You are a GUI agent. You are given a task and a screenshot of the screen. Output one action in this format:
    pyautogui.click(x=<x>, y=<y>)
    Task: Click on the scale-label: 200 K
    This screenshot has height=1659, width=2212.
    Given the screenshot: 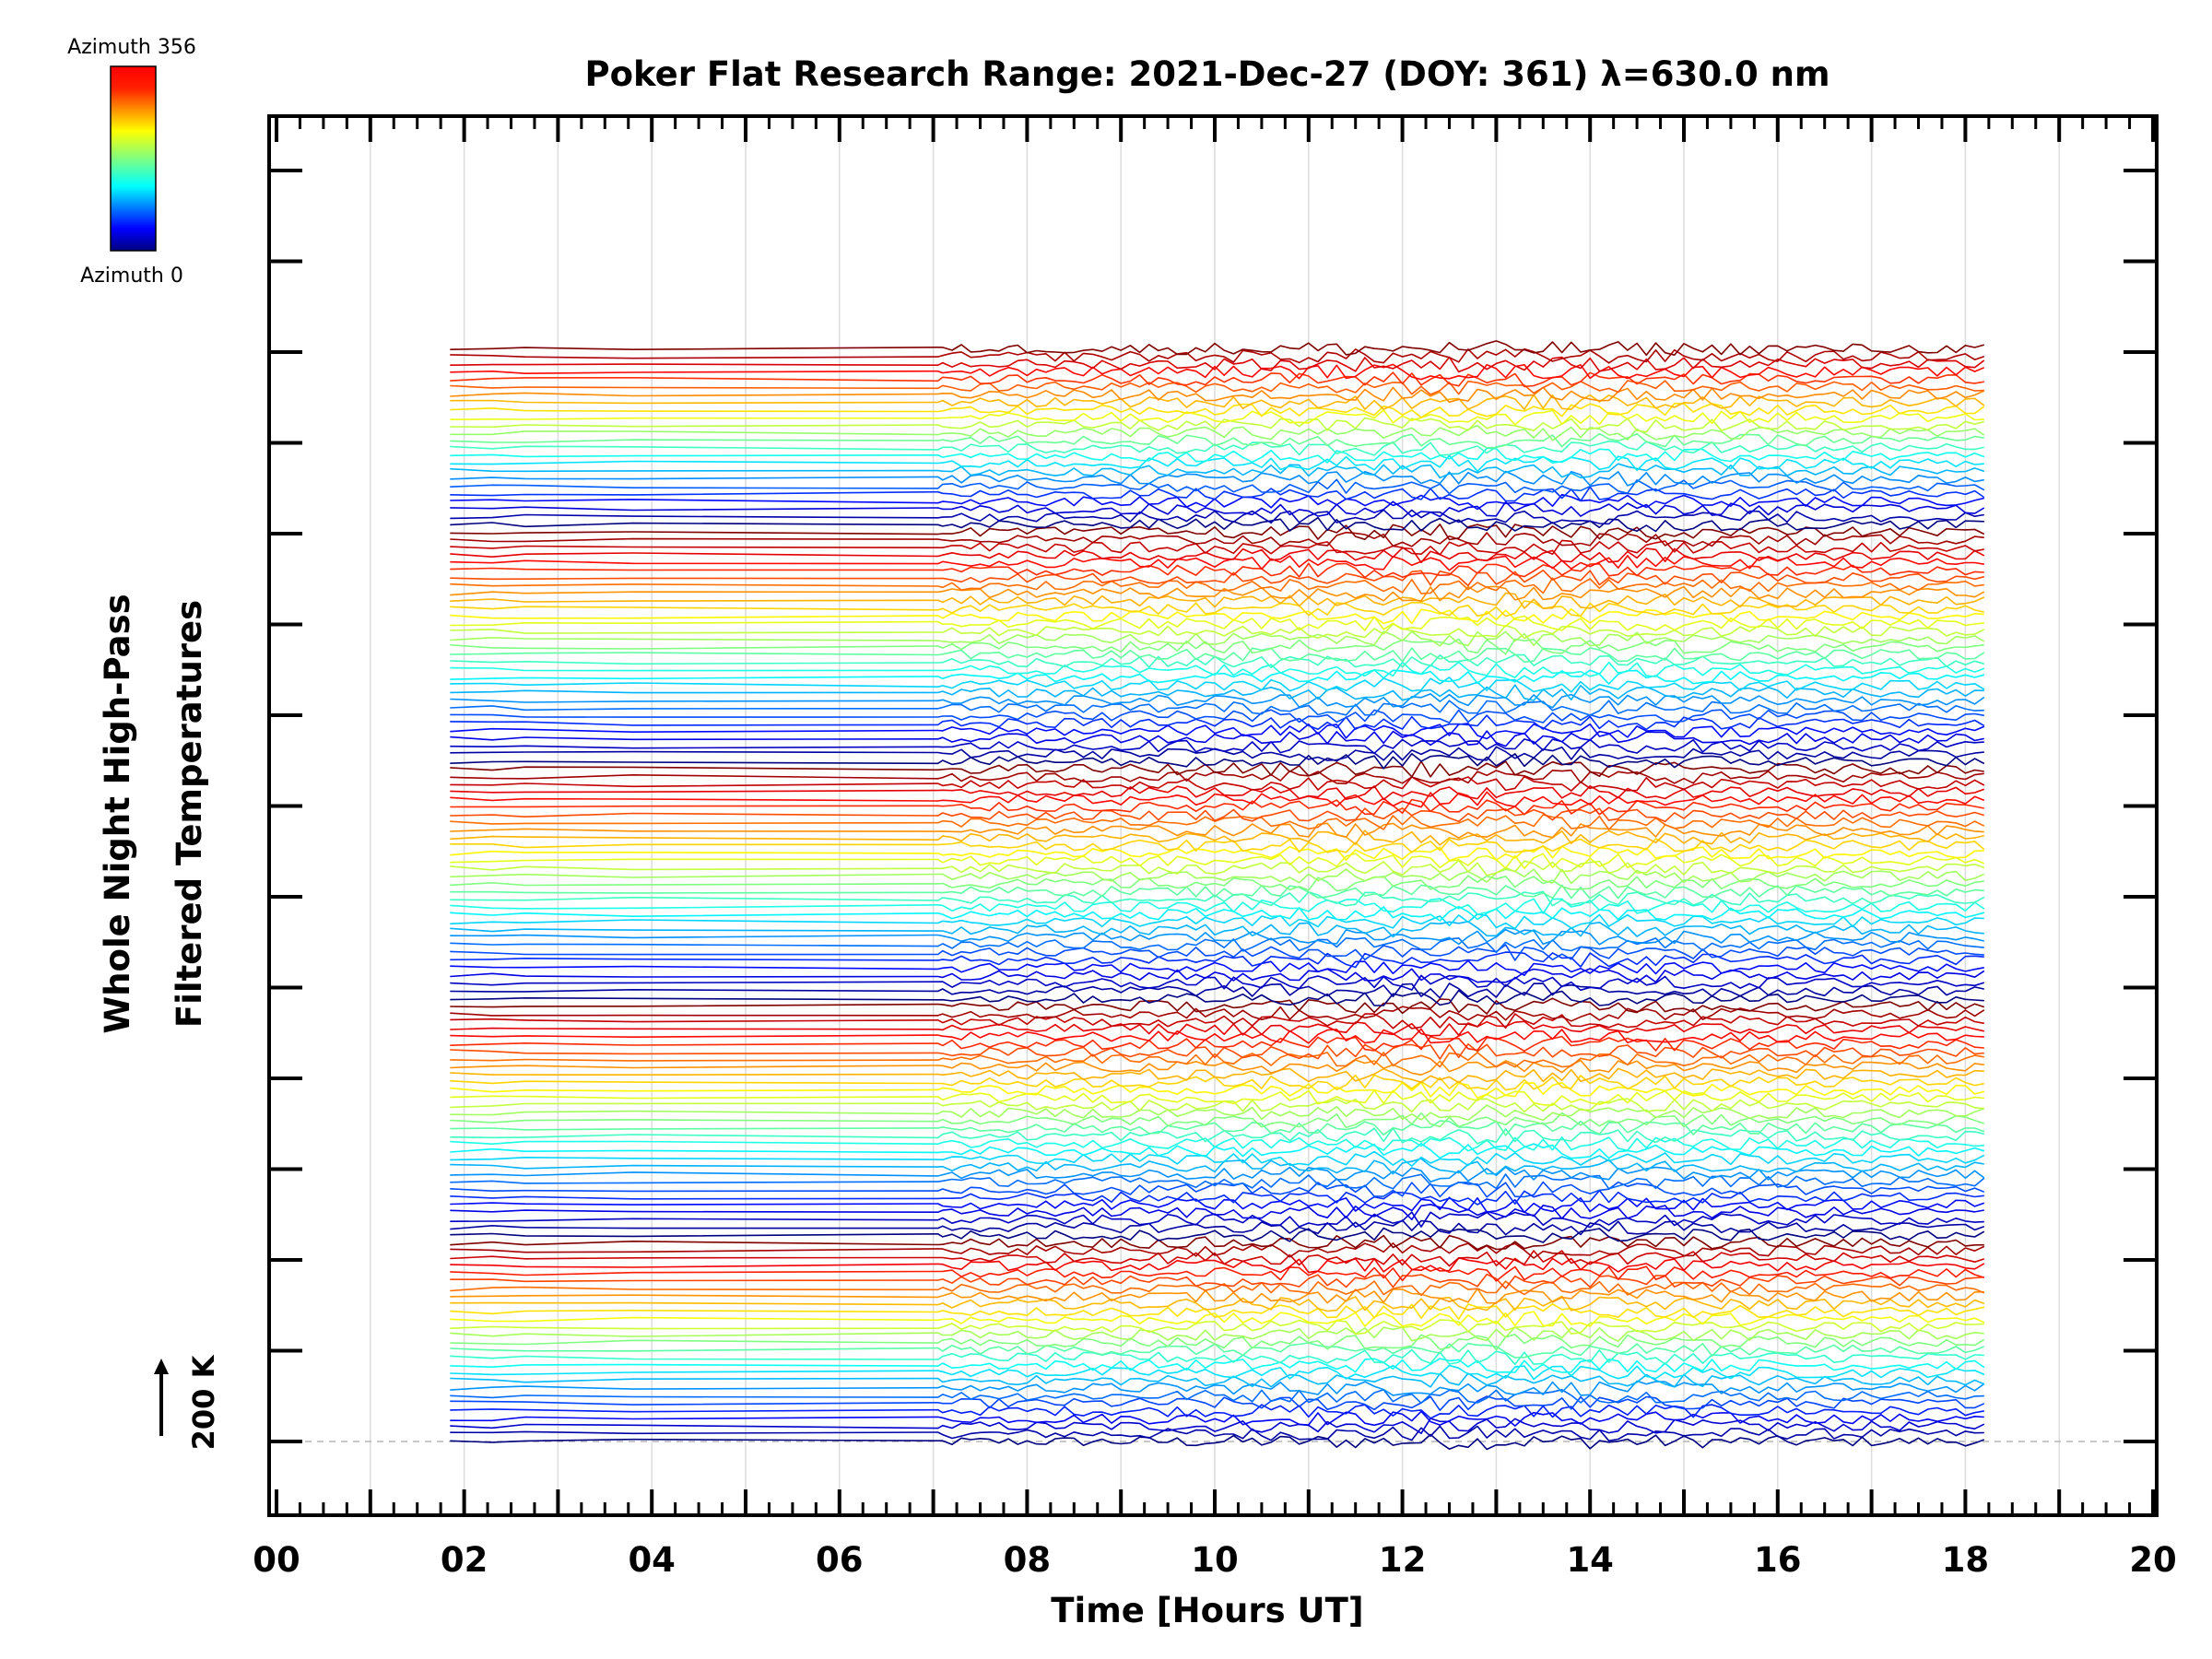 What is the action you would take?
    pyautogui.click(x=203, y=1402)
    